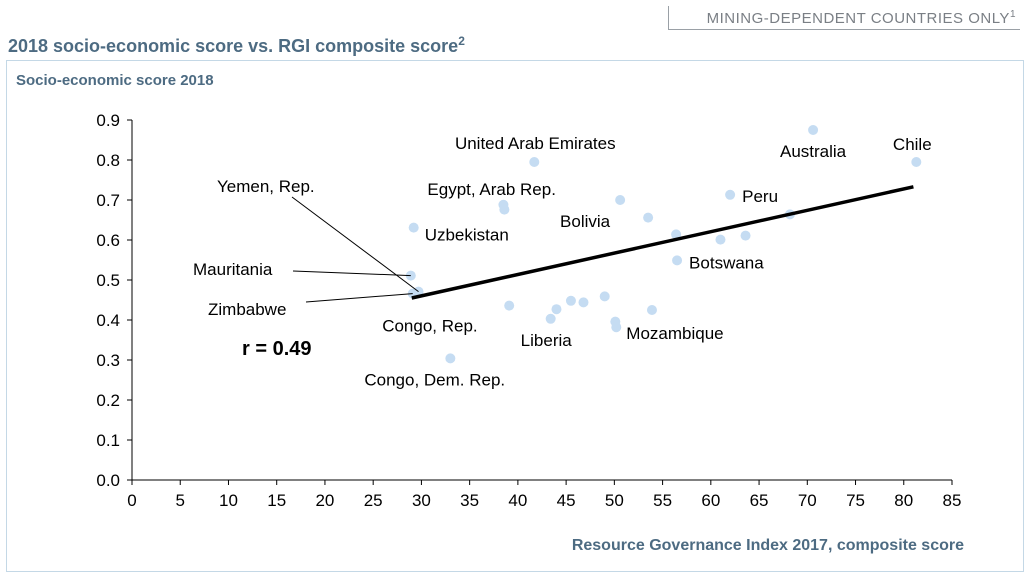 This screenshot has height=577, width=1028. Describe the element at coordinates (1012, 14) in the screenshot. I see `scope-tag-footnote: 1` at that location.